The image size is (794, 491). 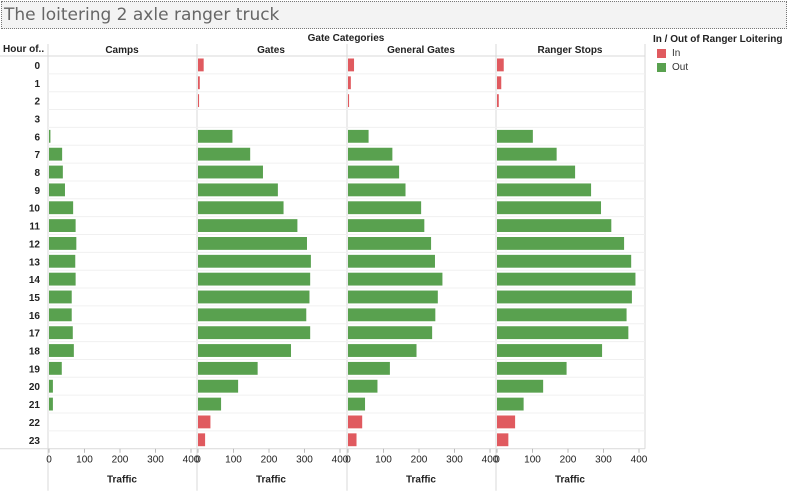 I want to click on legend: In / Out of Ranger Loitering In Out, so click(x=717, y=53).